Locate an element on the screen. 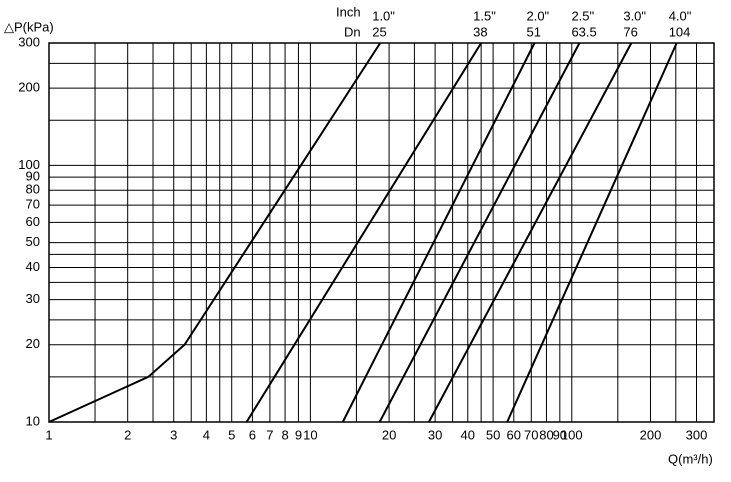  y-tick-label: 30 is located at coordinates (33, 298).